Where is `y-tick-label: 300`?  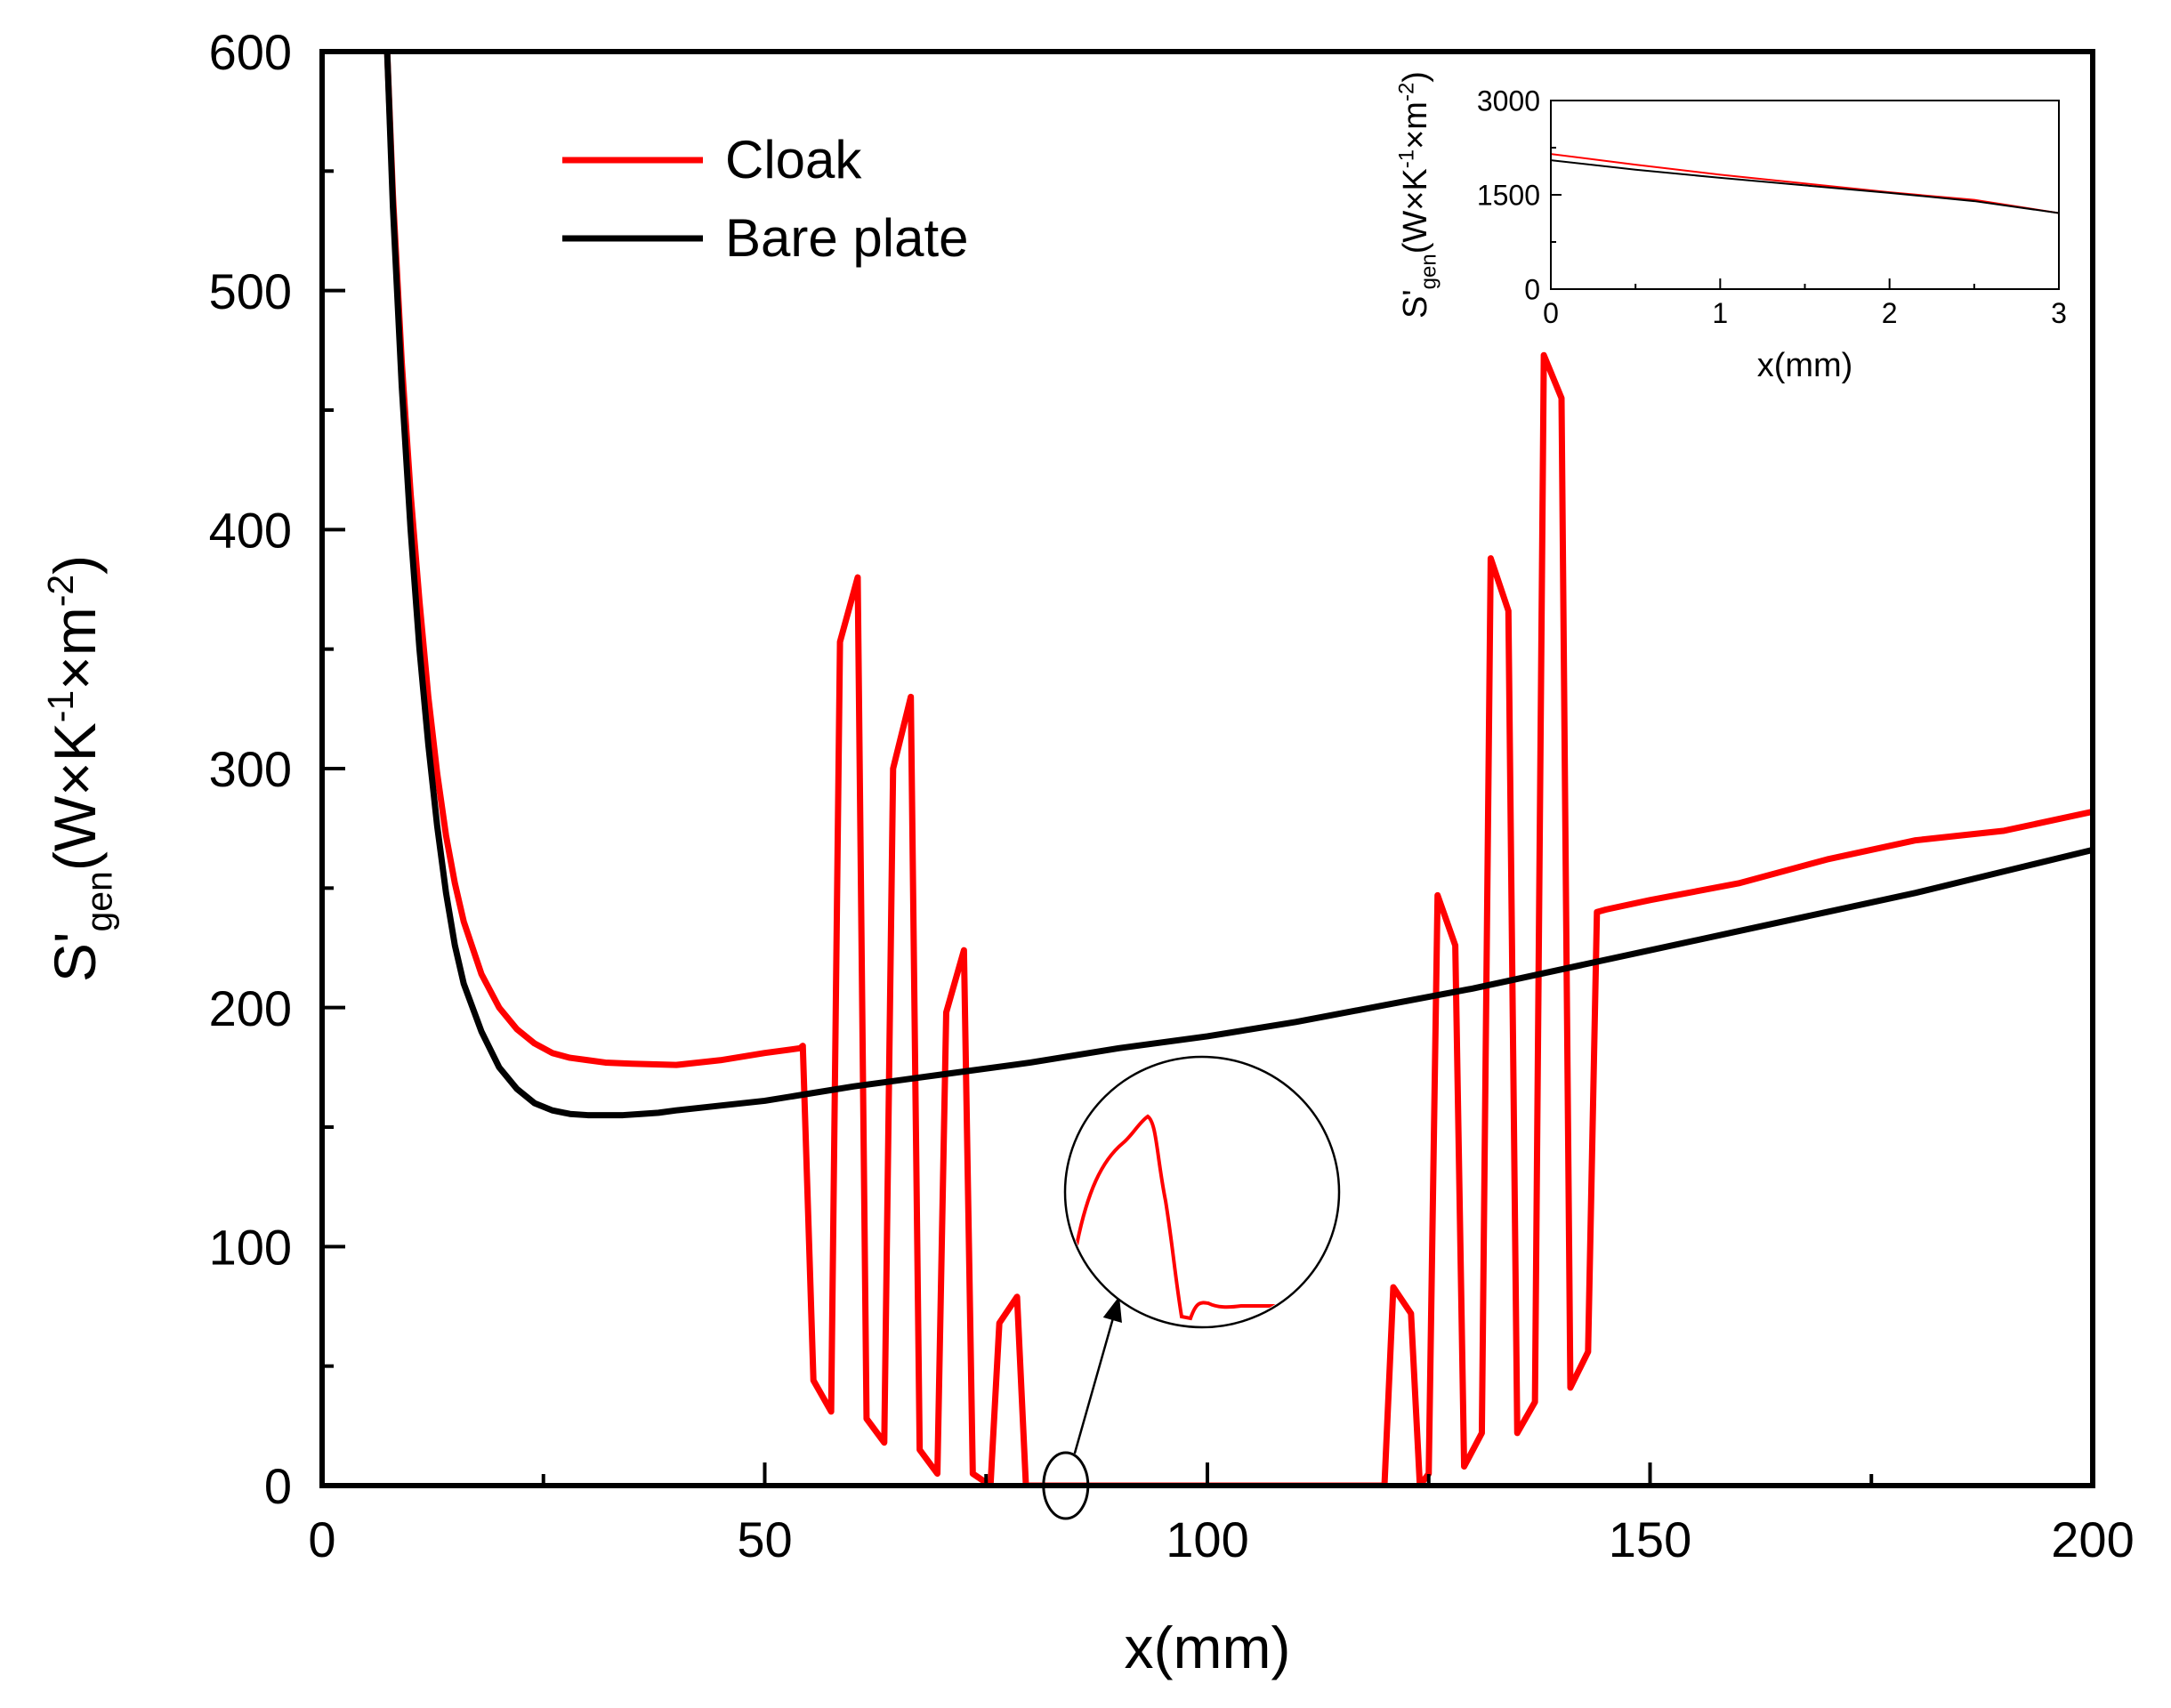 y-tick-label: 300 is located at coordinates (251, 769).